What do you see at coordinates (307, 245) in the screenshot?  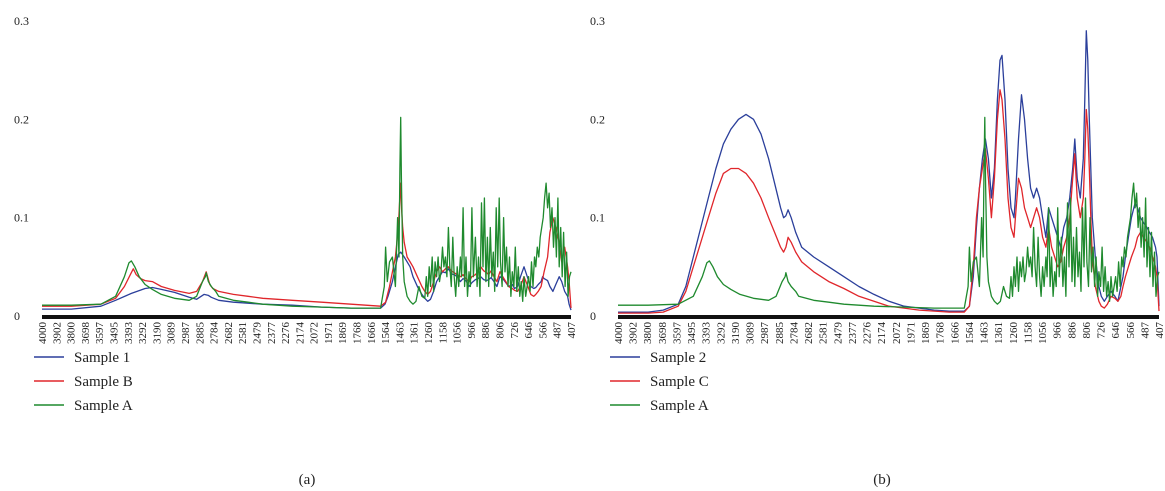 I see `series-line-sample-b` at bounding box center [307, 245].